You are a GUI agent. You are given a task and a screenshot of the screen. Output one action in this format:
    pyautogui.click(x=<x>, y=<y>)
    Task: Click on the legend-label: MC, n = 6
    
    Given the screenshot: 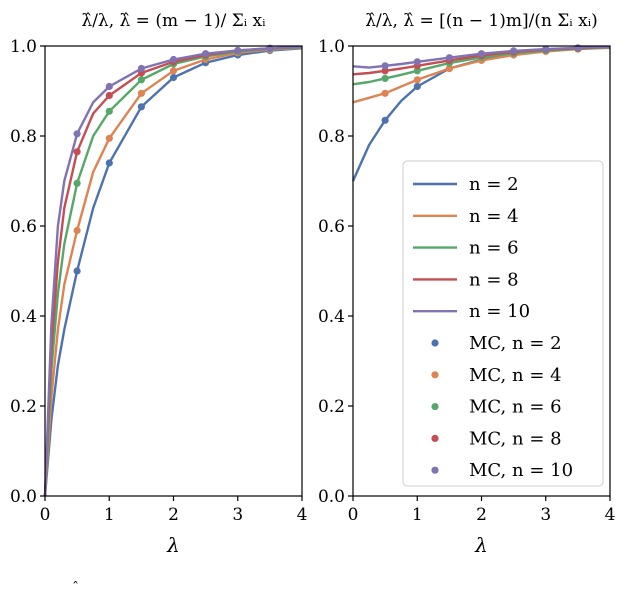 What is the action you would take?
    pyautogui.click(x=515, y=407)
    